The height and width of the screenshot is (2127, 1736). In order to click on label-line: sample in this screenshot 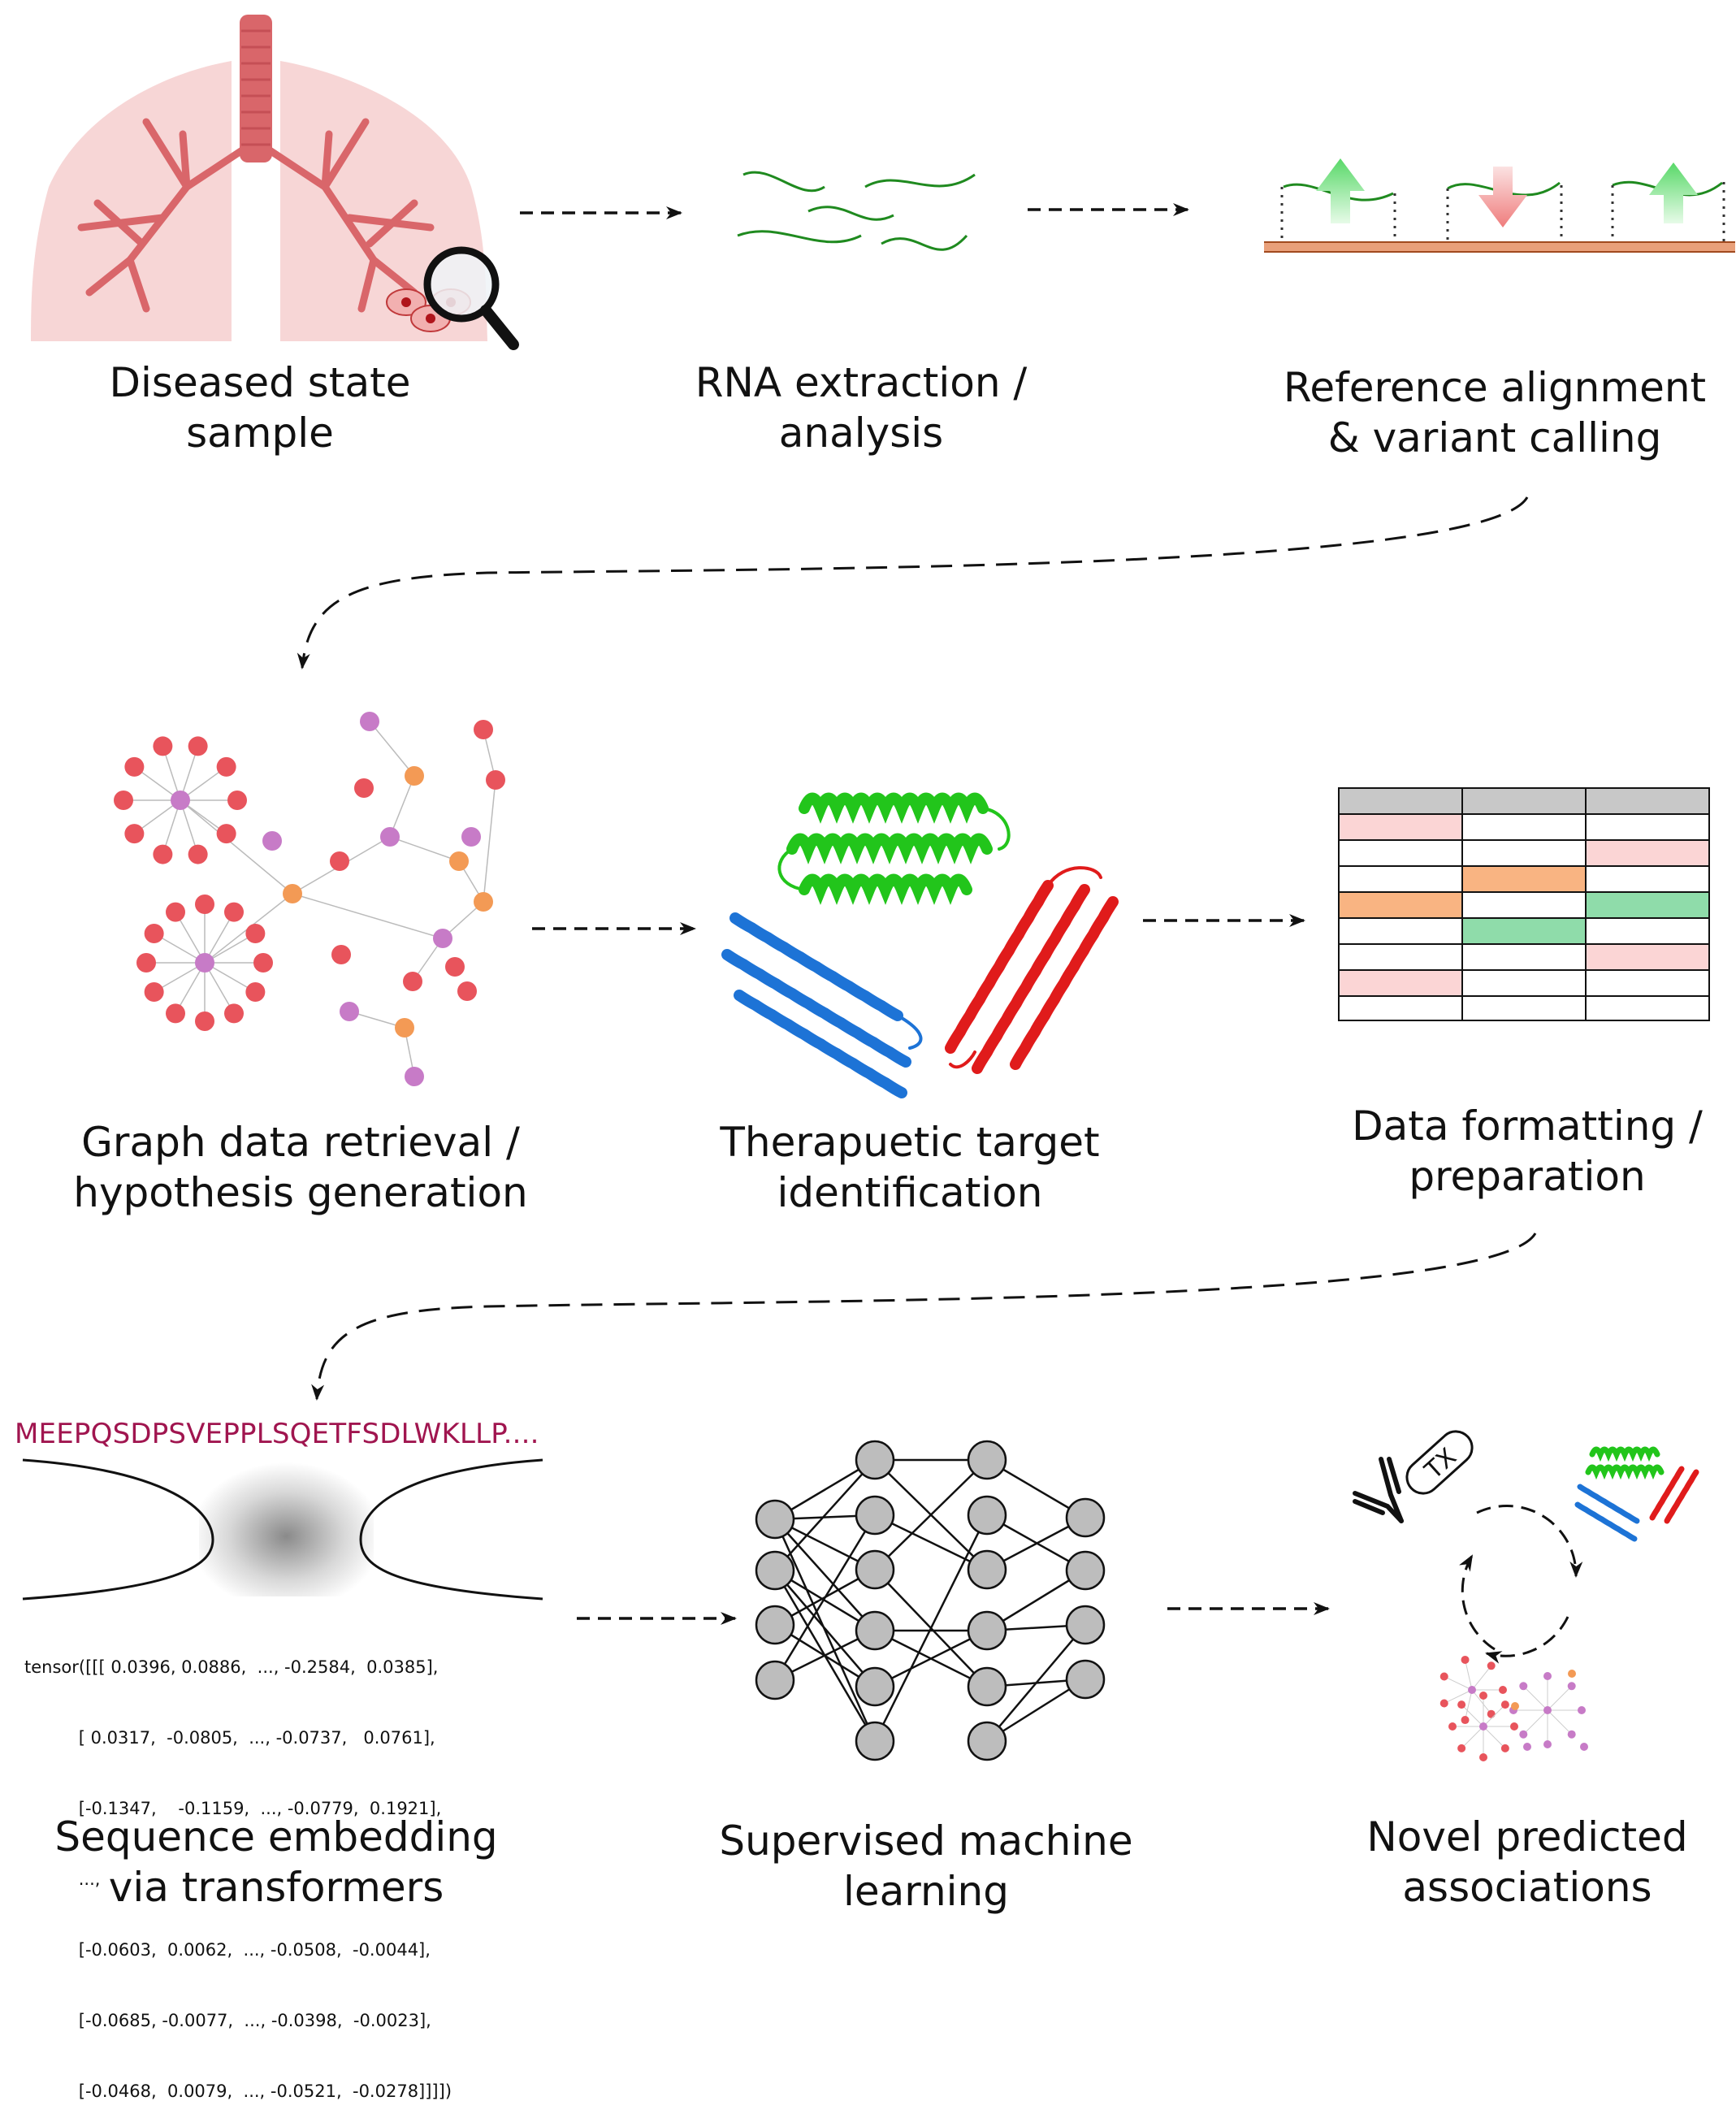, I will do `click(260, 433)`.